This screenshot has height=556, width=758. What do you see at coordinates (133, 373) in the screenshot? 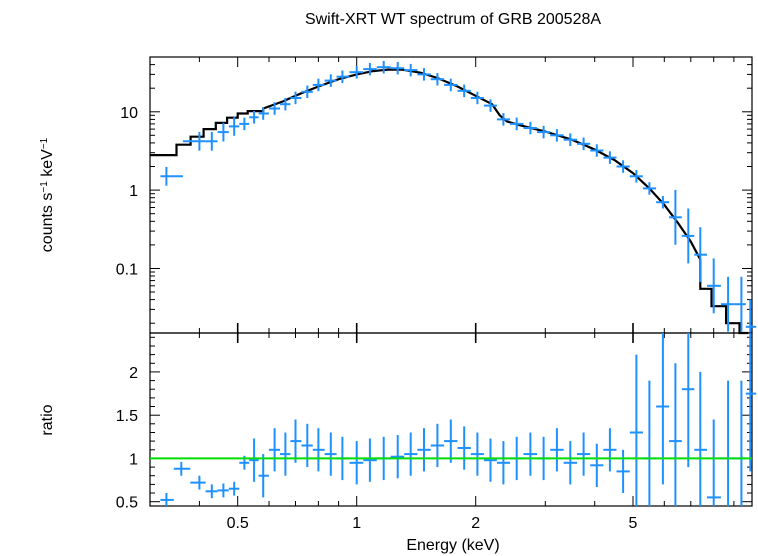
I see `y-tick-label: 2` at bounding box center [133, 373].